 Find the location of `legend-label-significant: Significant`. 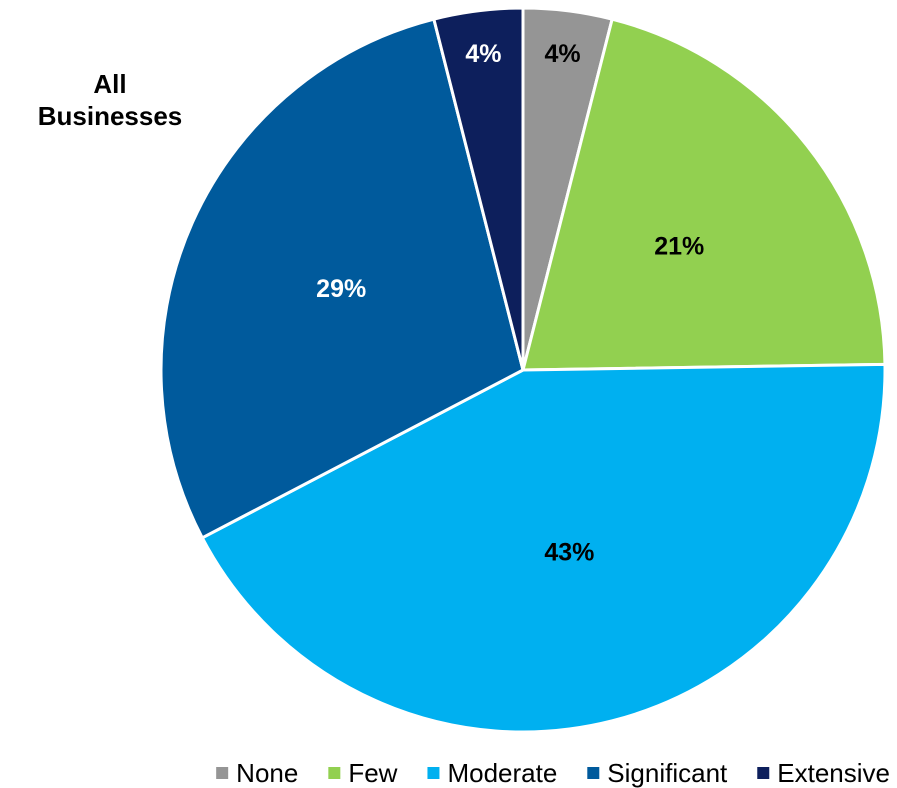

legend-label-significant: Significant is located at coordinates (667, 773).